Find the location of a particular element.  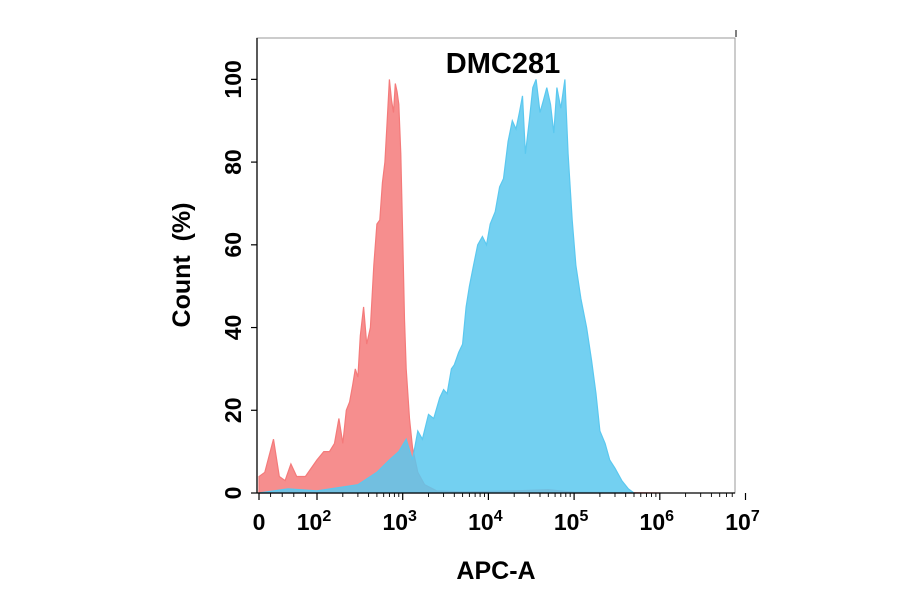

x-tick-label: 10⁵ is located at coordinates (571, 521).